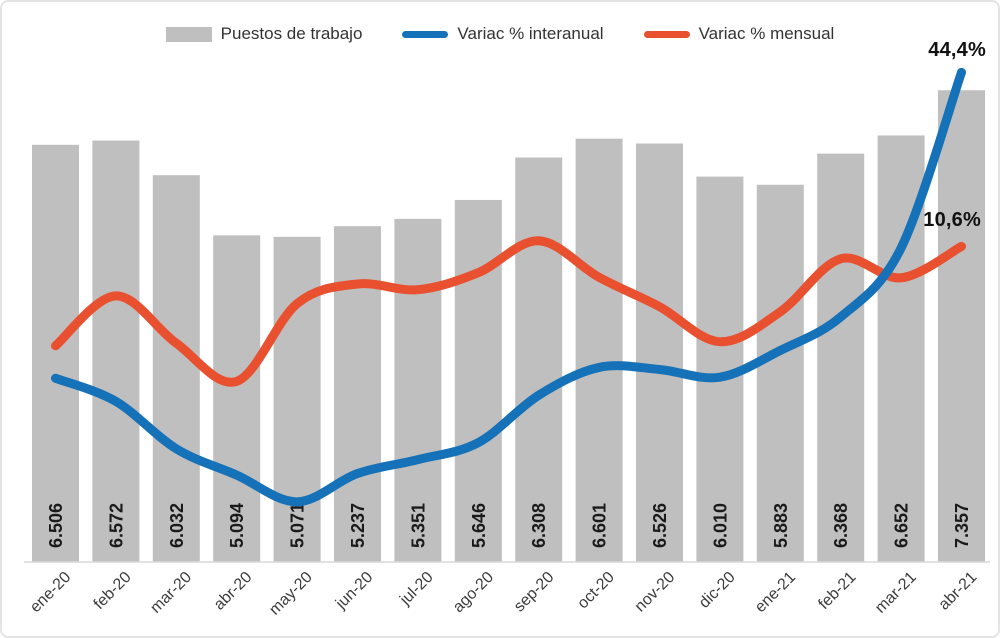  I want to click on legend-item-puestos: Puestos de trabajo, so click(264, 34).